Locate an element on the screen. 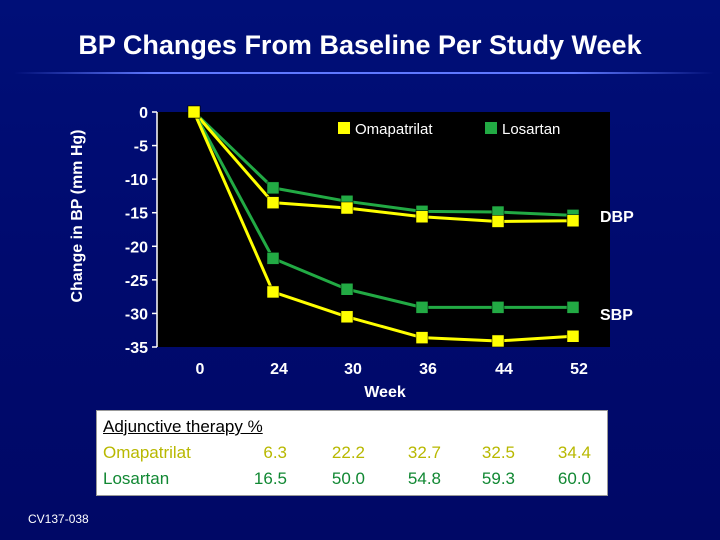 The image size is (720, 540). y-tick-label: -35 is located at coordinates (136, 348).